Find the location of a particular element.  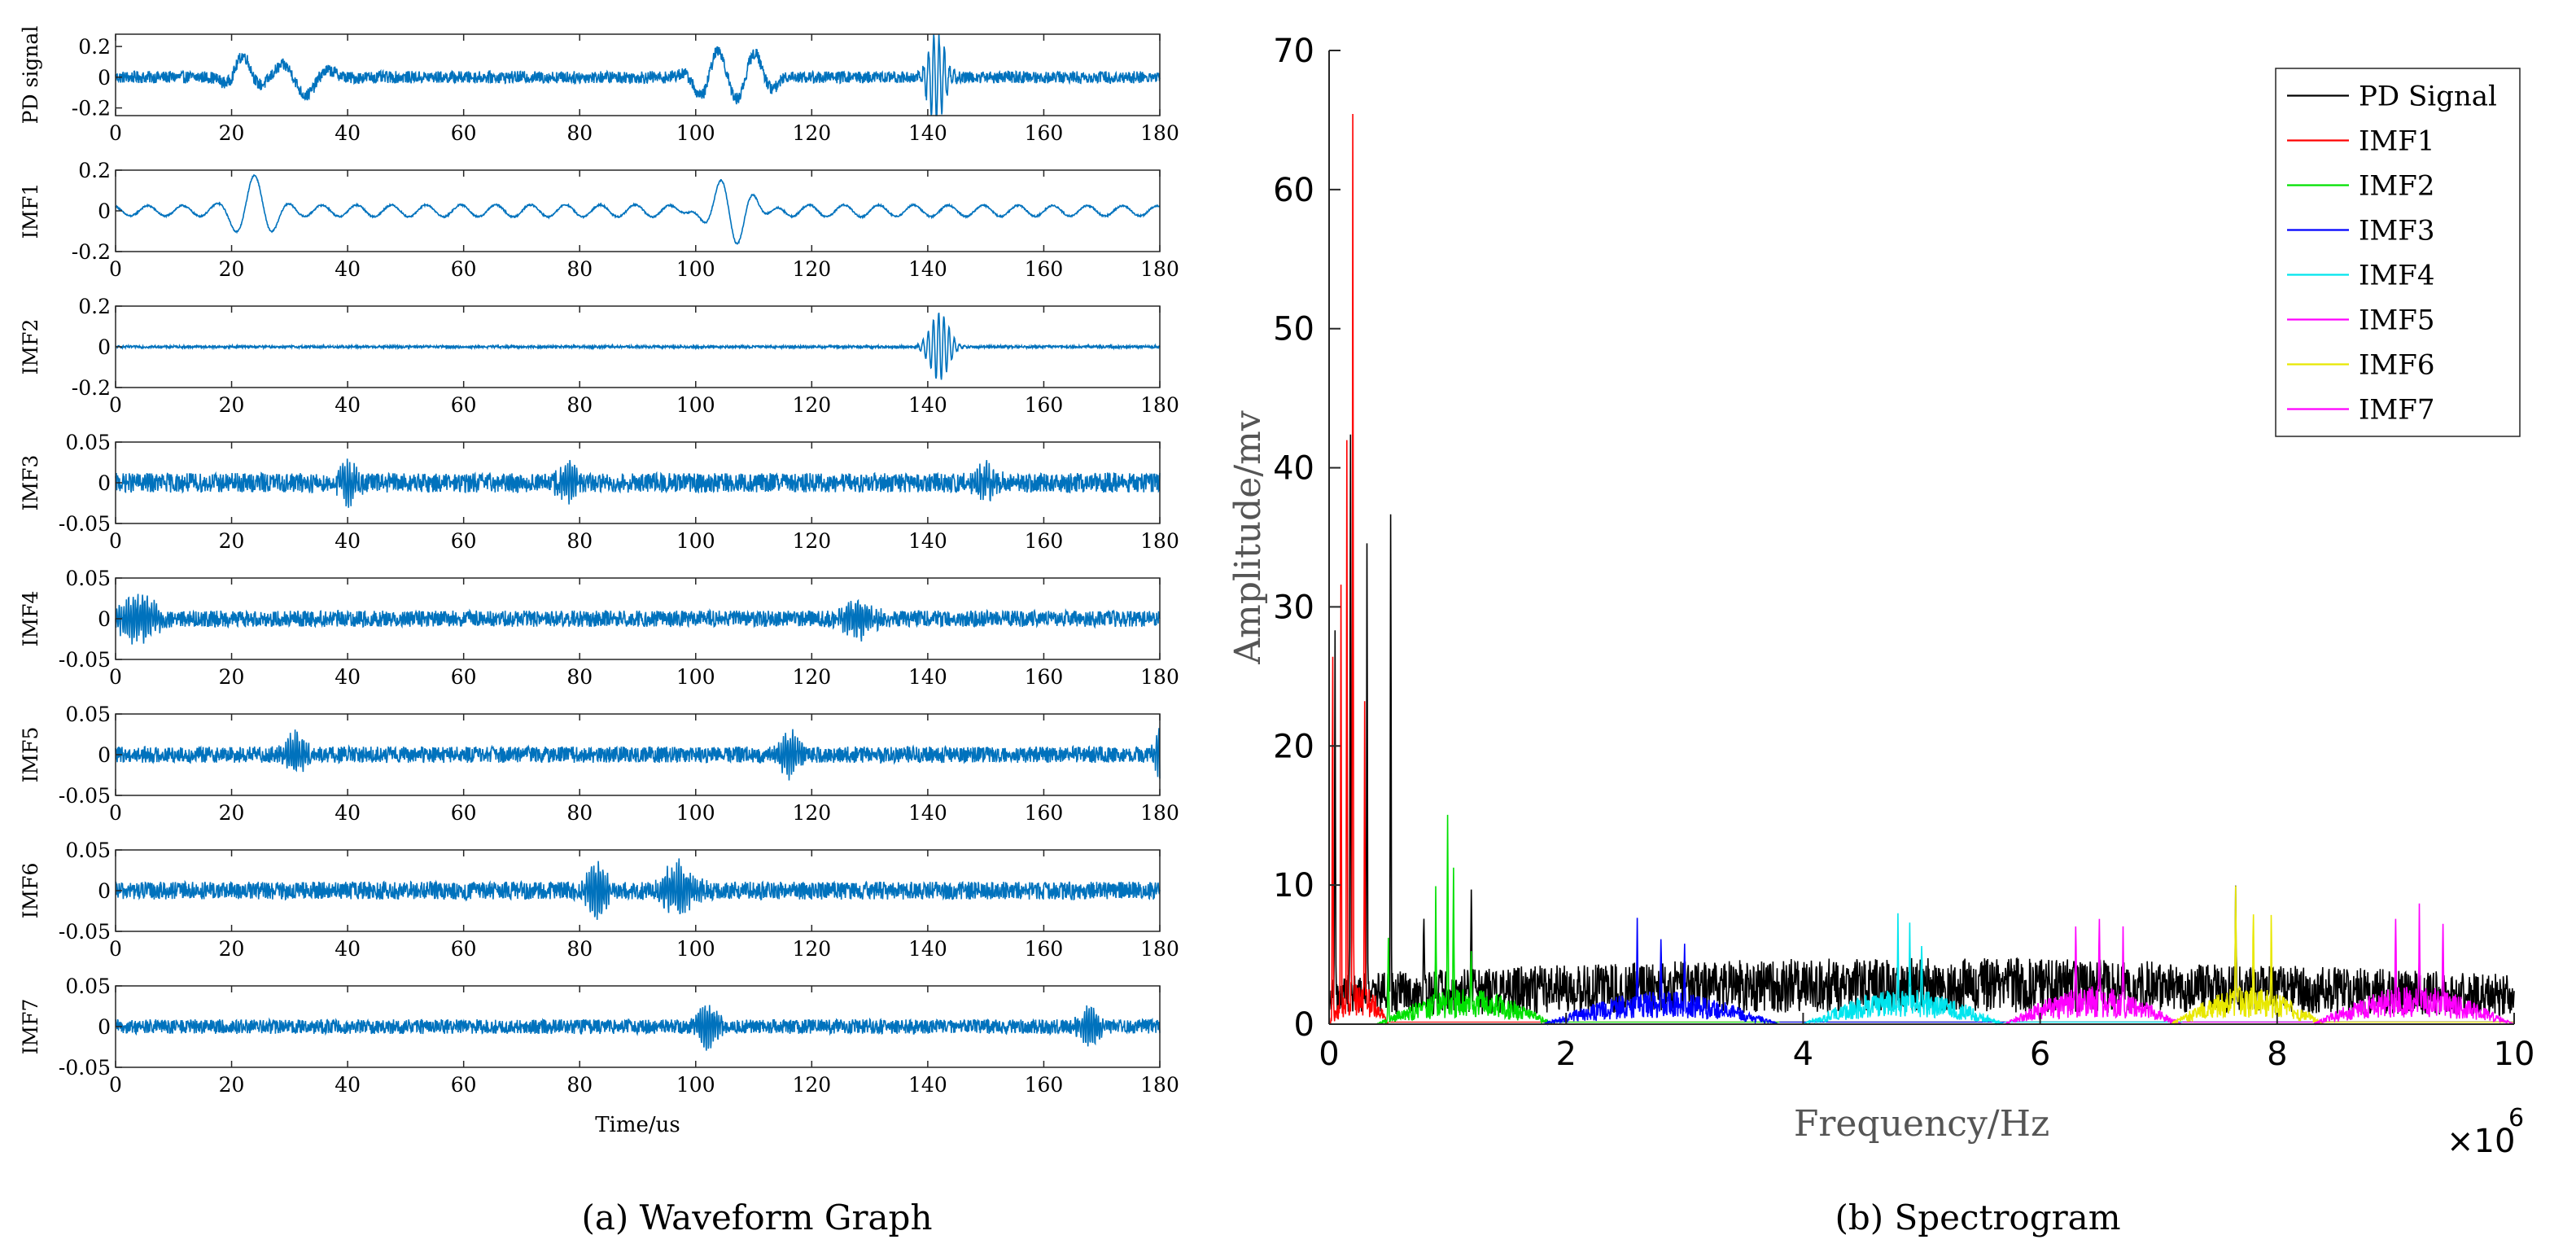

legend-entry: IMF1 is located at coordinates (2396, 141).